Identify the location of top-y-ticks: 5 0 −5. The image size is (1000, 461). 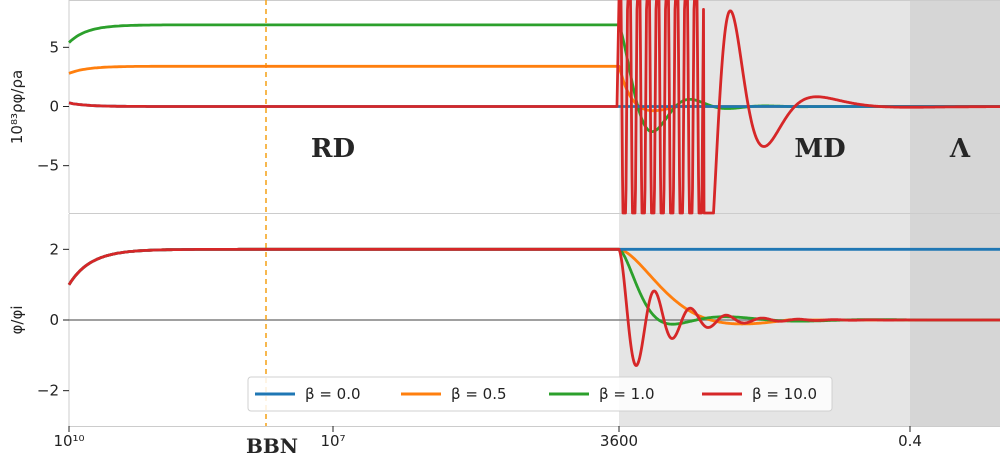
(53, 106).